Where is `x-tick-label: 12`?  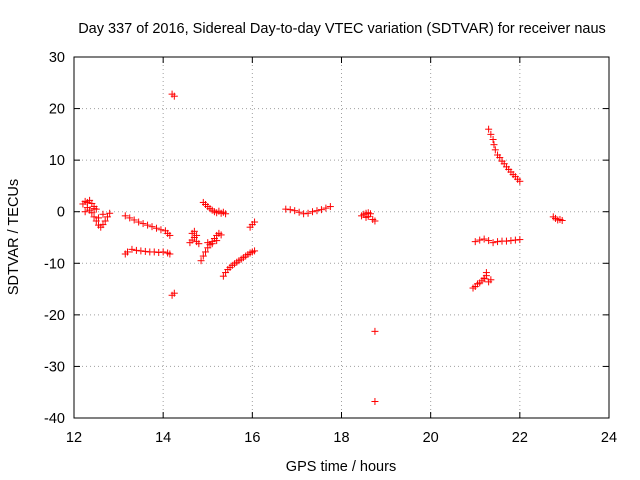
x-tick-label: 12 is located at coordinates (74, 438).